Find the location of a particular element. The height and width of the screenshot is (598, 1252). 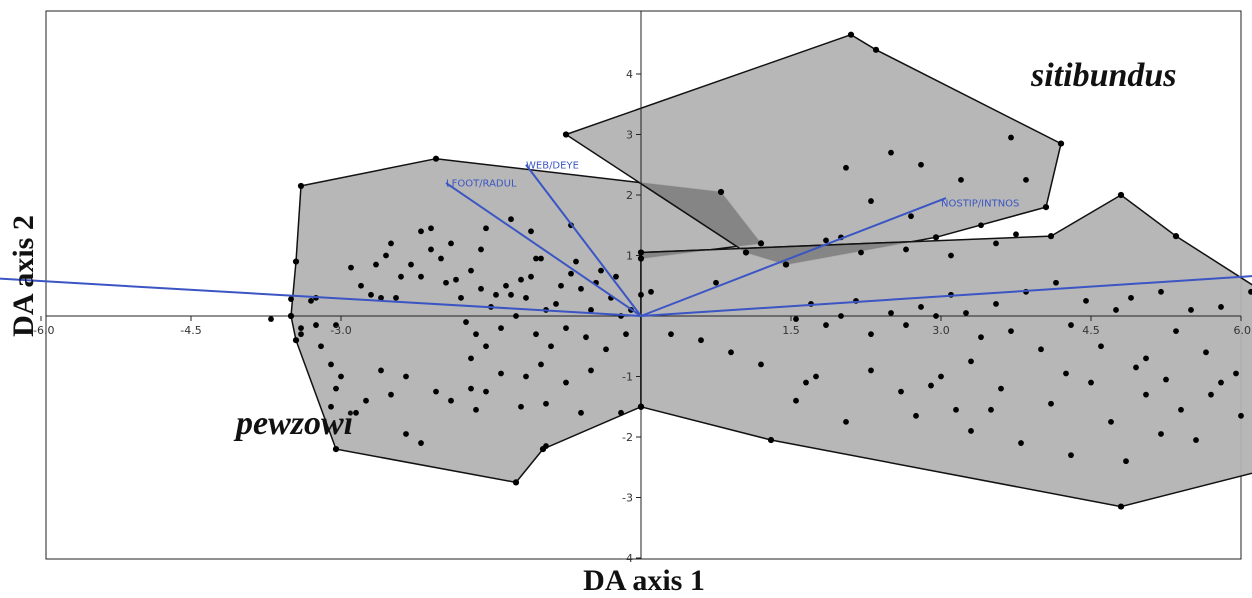

y-axis-title: DA axis 2 is located at coordinates (23, 276).